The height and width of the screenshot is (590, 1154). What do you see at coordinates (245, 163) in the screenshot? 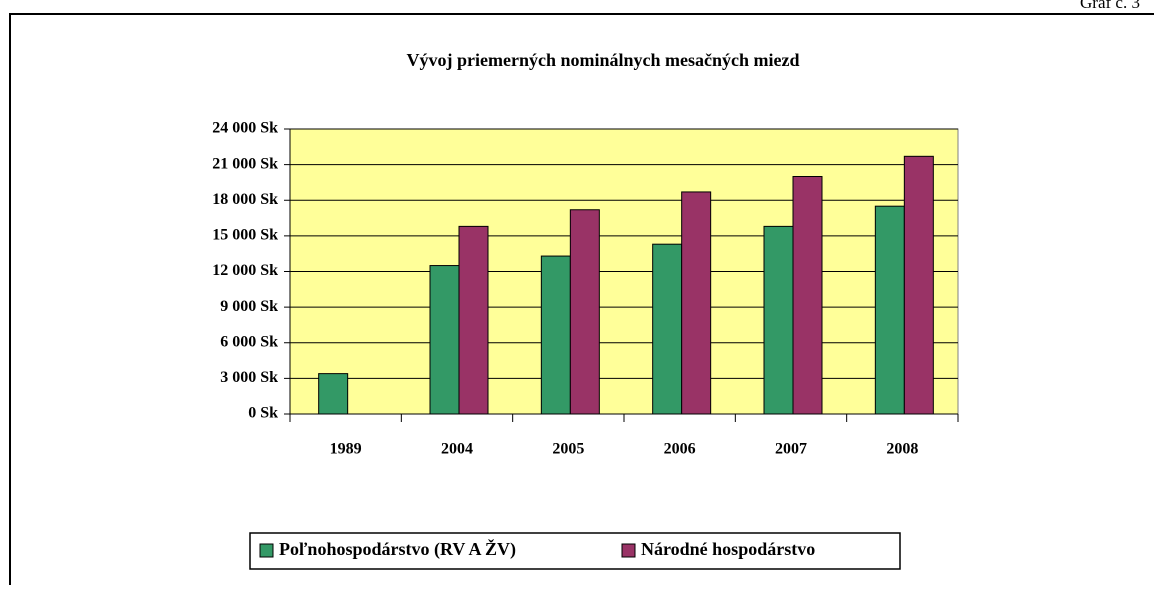
I see `y-tick-label: 21 000 Sk` at bounding box center [245, 163].